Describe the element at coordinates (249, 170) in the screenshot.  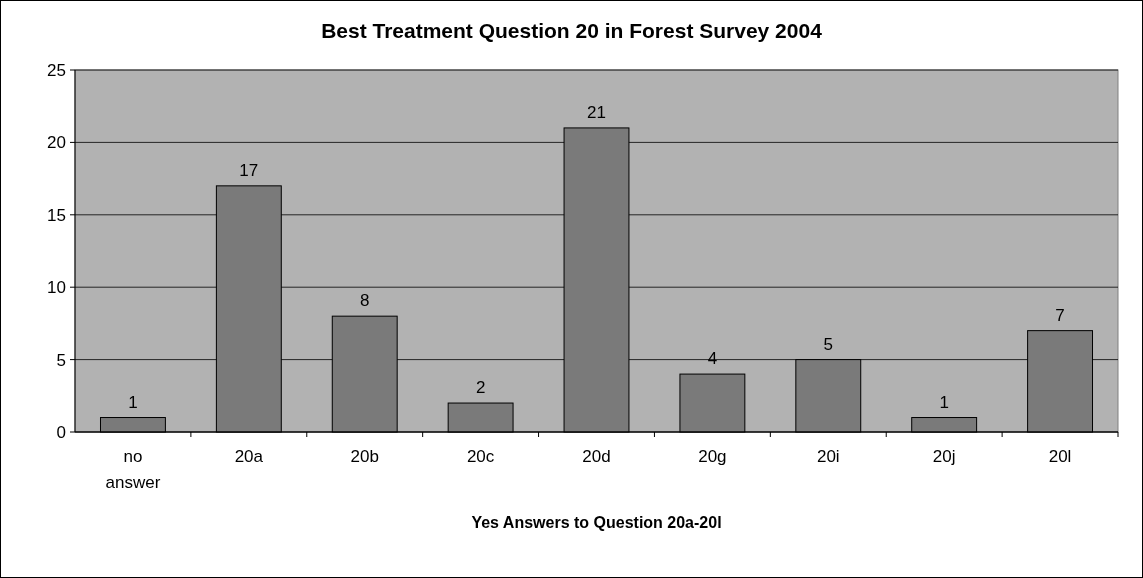
I see `data-label: 17` at that location.